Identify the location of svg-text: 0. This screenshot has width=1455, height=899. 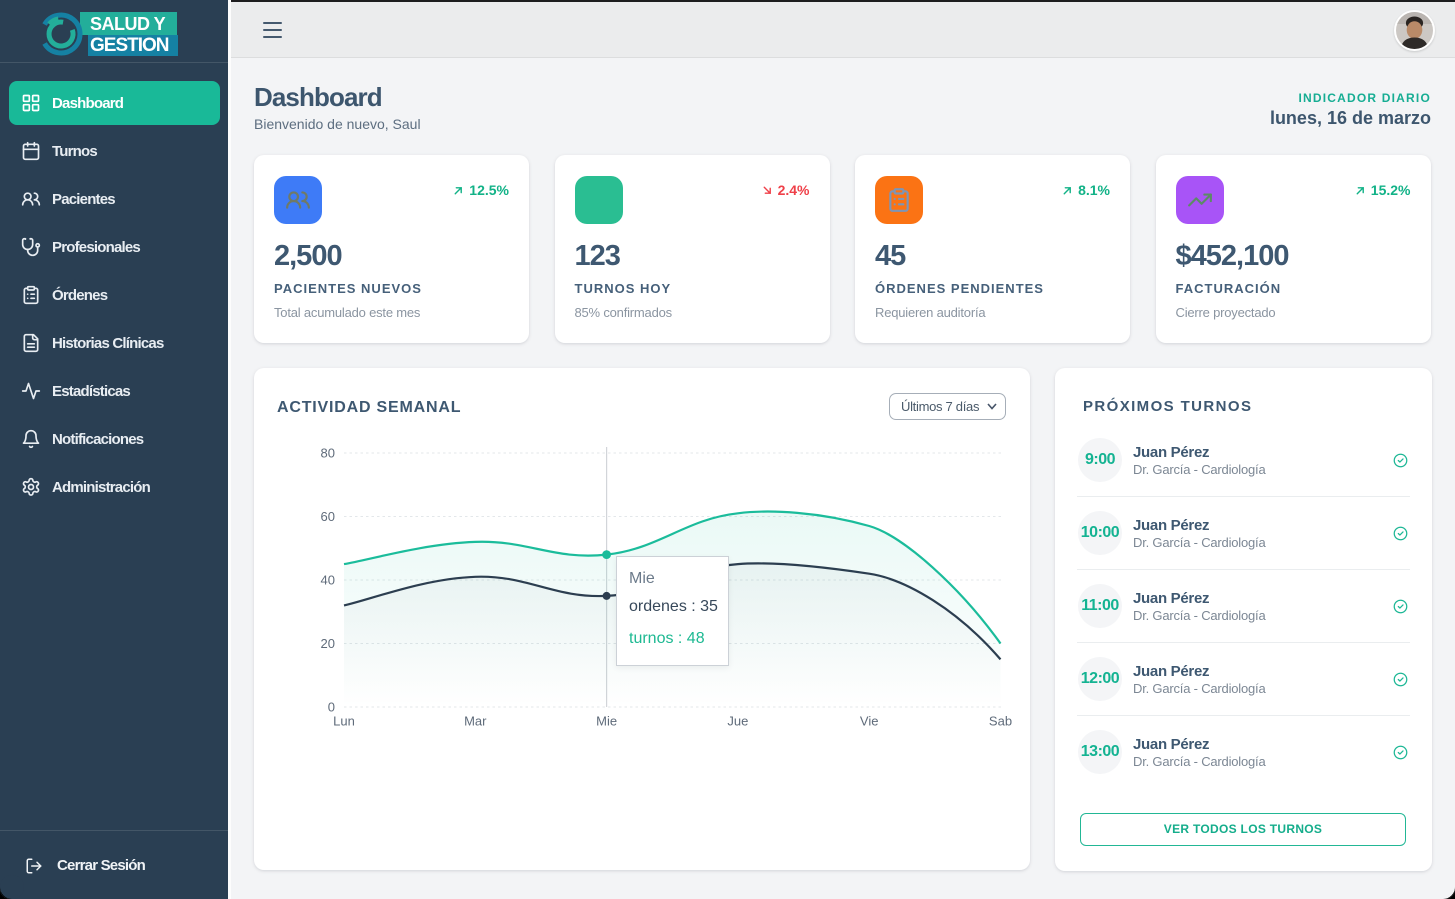
(331, 707).